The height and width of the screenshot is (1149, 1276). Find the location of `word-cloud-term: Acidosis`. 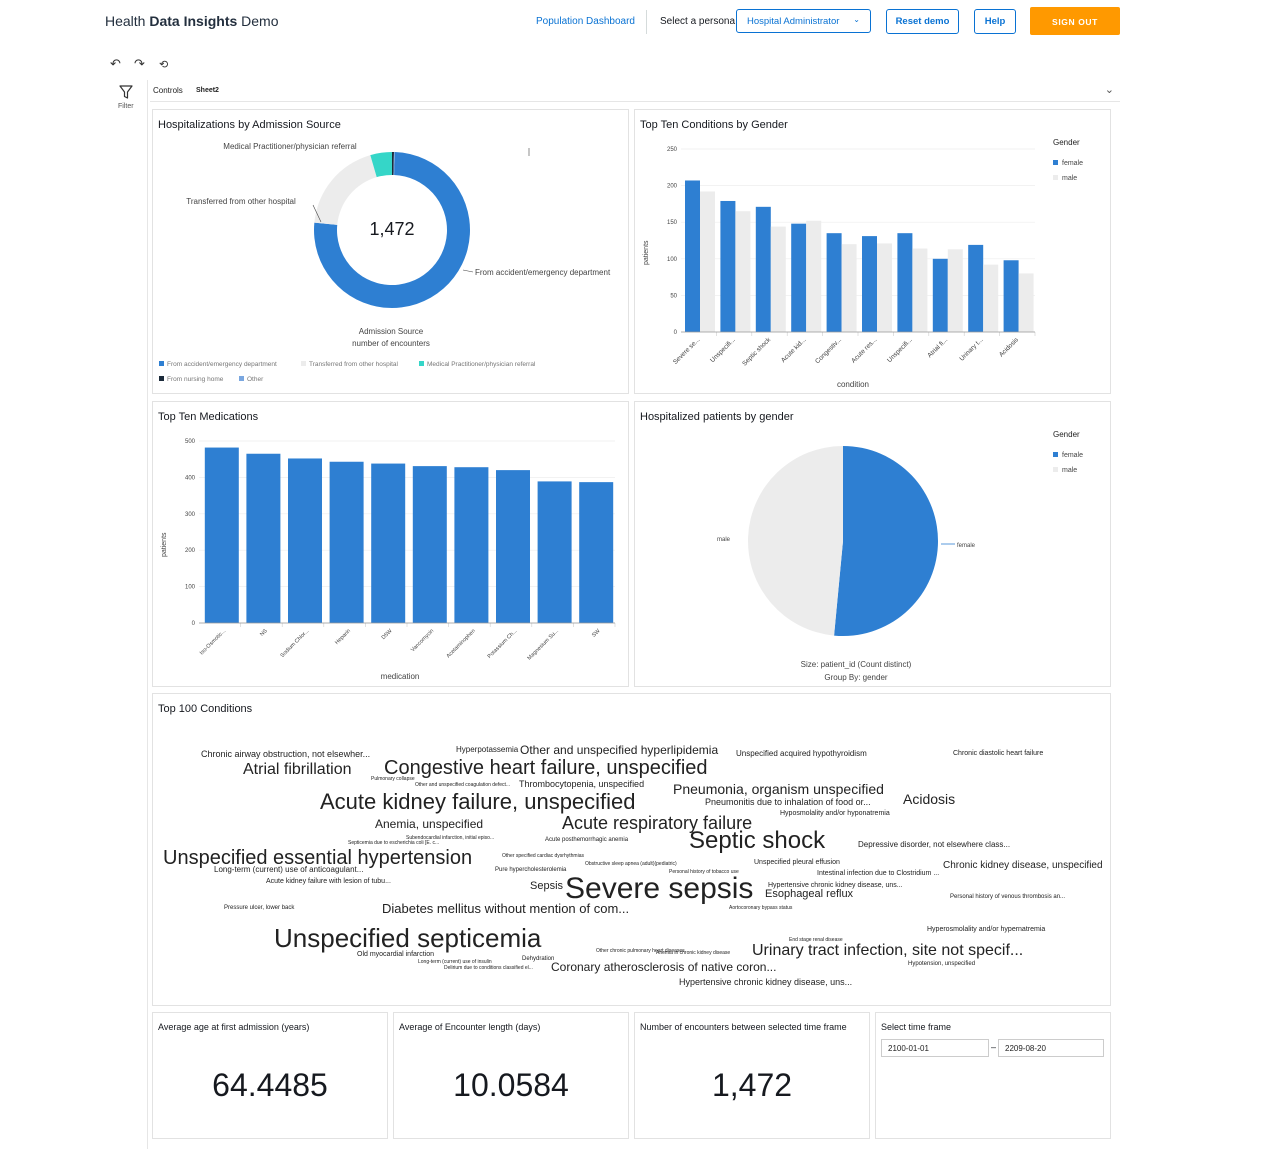

word-cloud-term: Acidosis is located at coordinates (929, 799).